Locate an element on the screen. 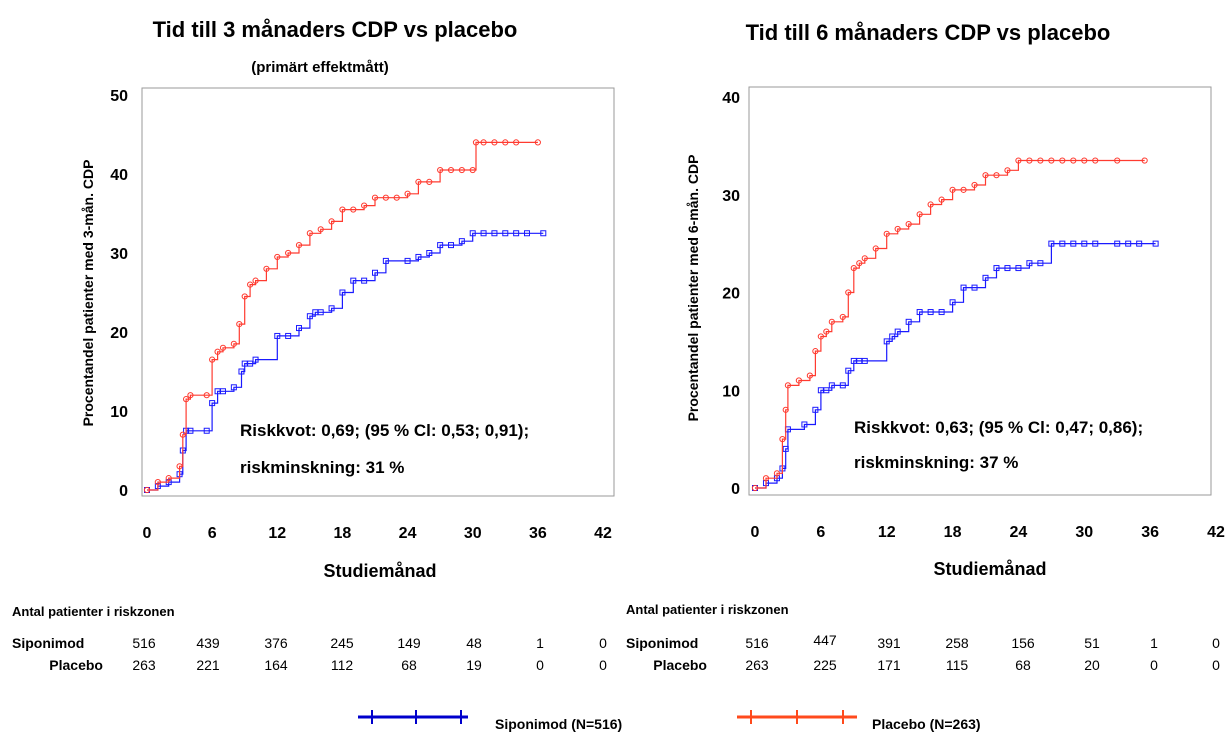 The height and width of the screenshot is (736, 1225). chart2-risk-row-siponimod: 516 447 391 258 156 51 1 0 is located at coordinates (982, 641).